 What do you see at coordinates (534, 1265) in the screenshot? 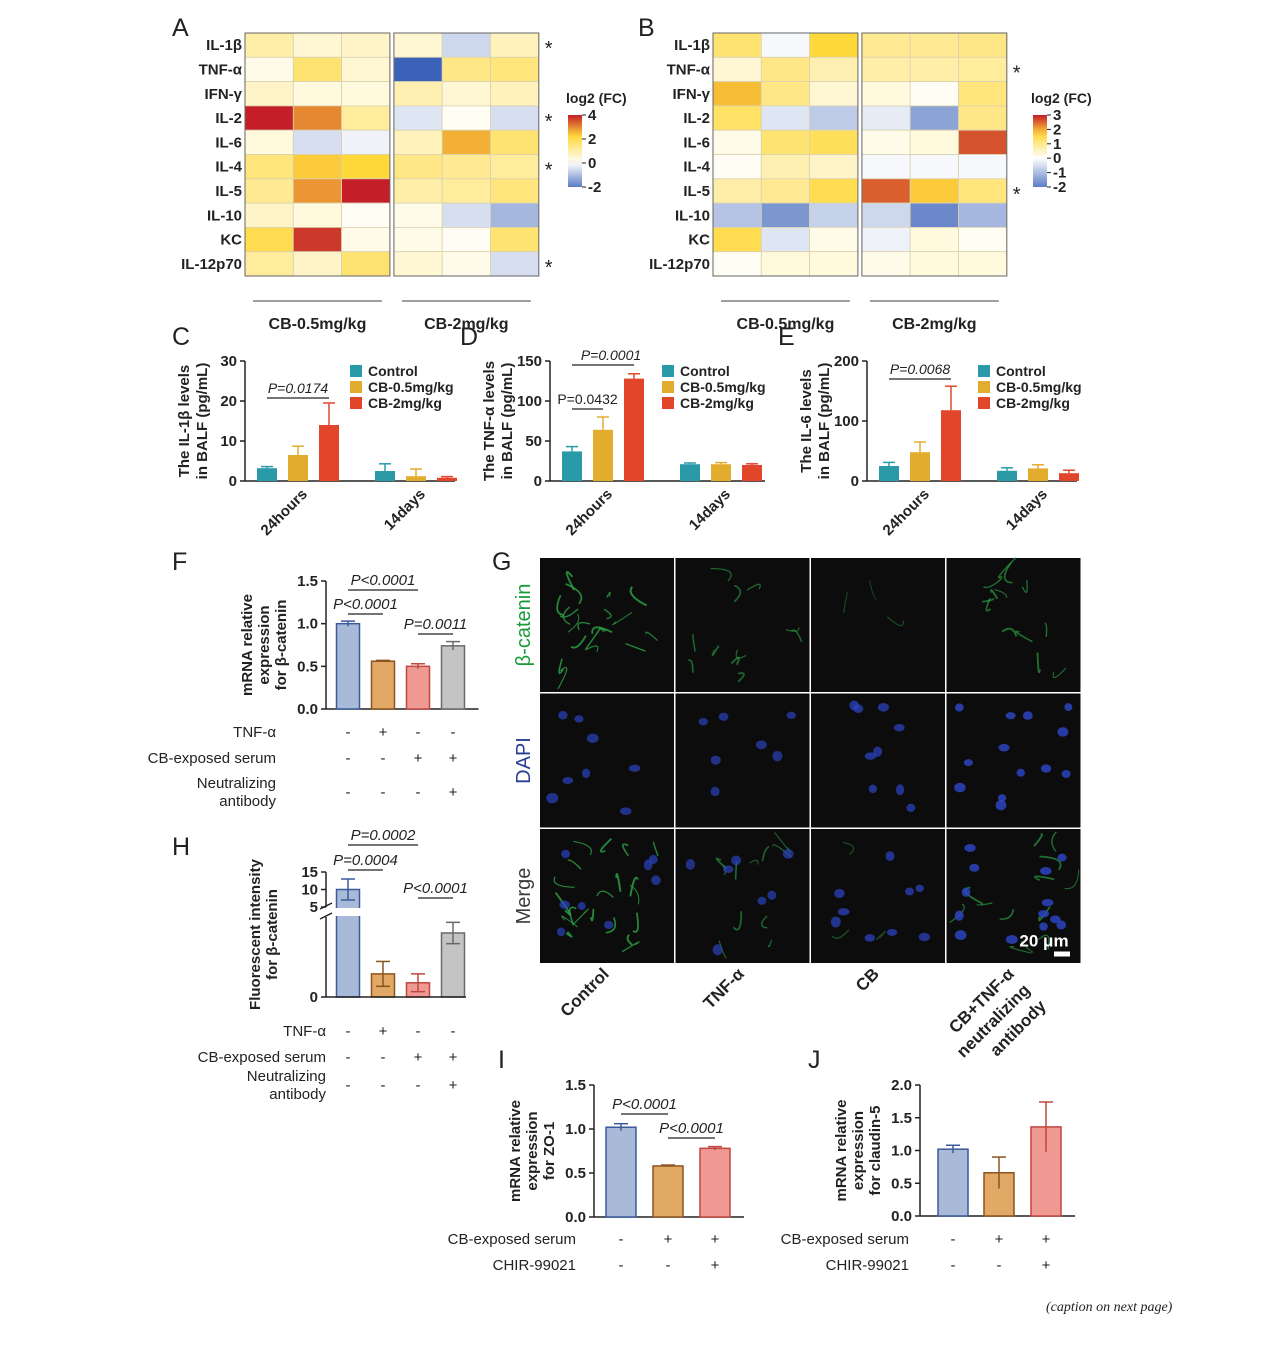
I see `condition-label: CHIR-99021` at bounding box center [534, 1265].